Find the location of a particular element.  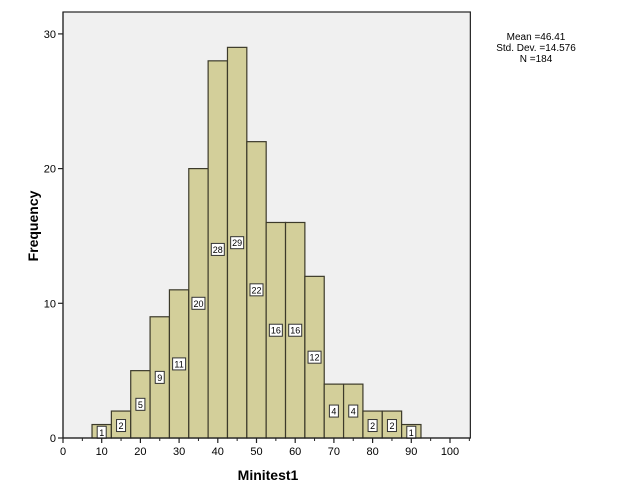

bar-value-label: 11 is located at coordinates (179, 364).